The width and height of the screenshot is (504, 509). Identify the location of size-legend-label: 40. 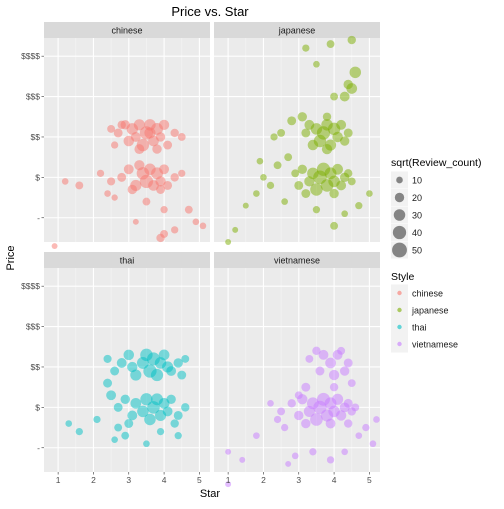
(417, 233).